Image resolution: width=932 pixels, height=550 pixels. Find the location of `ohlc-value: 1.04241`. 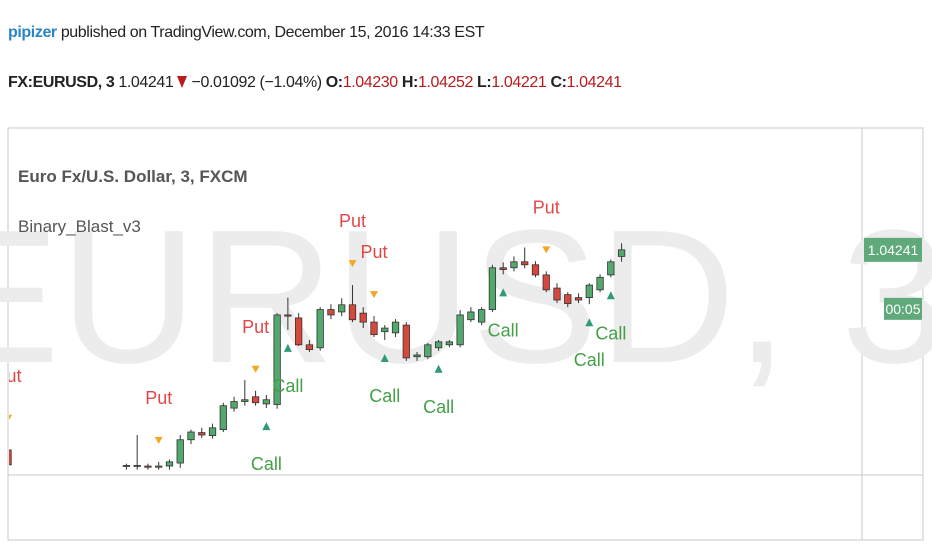

ohlc-value: 1.04241 is located at coordinates (594, 82).